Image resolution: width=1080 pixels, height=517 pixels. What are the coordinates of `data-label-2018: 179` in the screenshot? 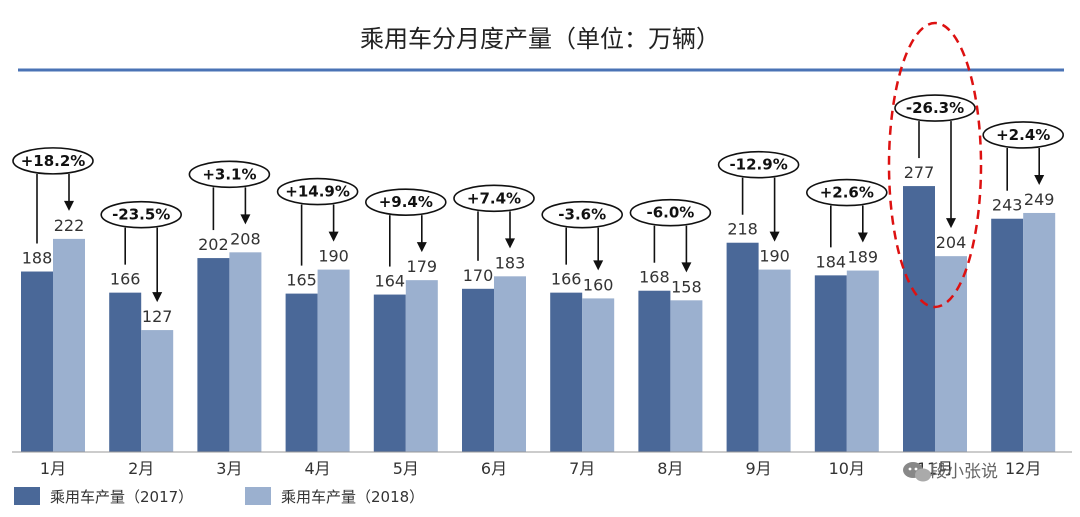 It's located at (422, 266).